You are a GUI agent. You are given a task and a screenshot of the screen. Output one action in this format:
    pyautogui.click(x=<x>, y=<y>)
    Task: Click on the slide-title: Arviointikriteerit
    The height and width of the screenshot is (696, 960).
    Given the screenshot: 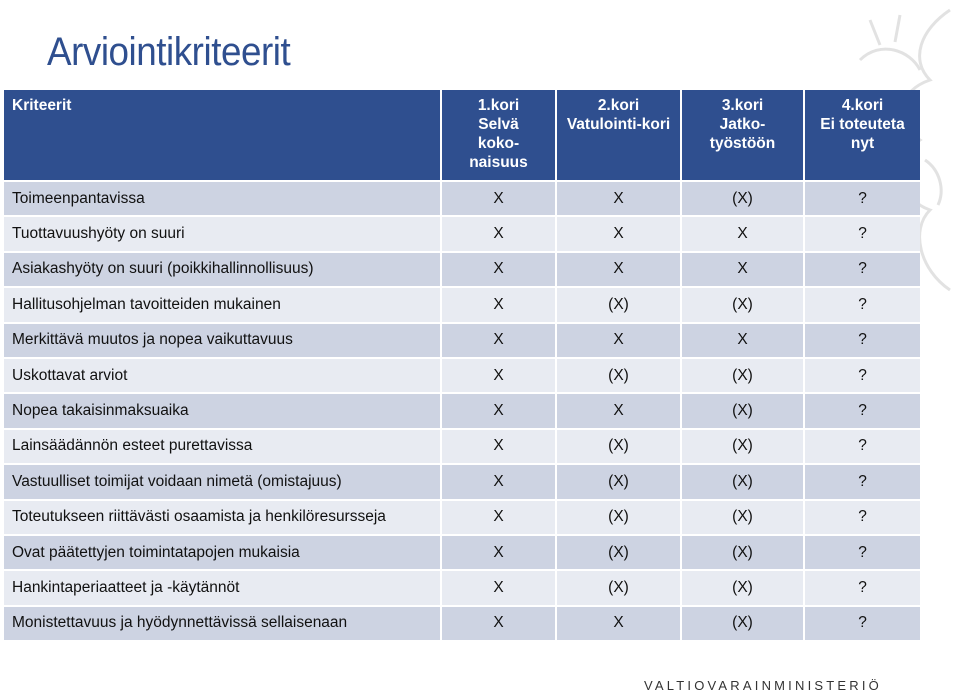 What is the action you would take?
    pyautogui.click(x=169, y=52)
    